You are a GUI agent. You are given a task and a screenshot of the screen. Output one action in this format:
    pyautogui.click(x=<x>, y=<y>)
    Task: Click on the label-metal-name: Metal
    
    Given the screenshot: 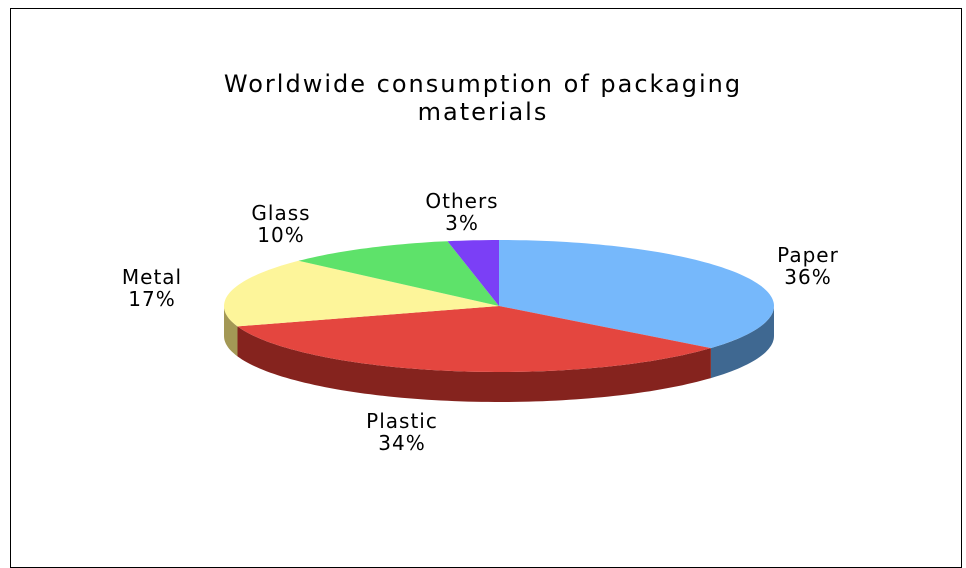 What is the action you would take?
    pyautogui.click(x=152, y=277)
    